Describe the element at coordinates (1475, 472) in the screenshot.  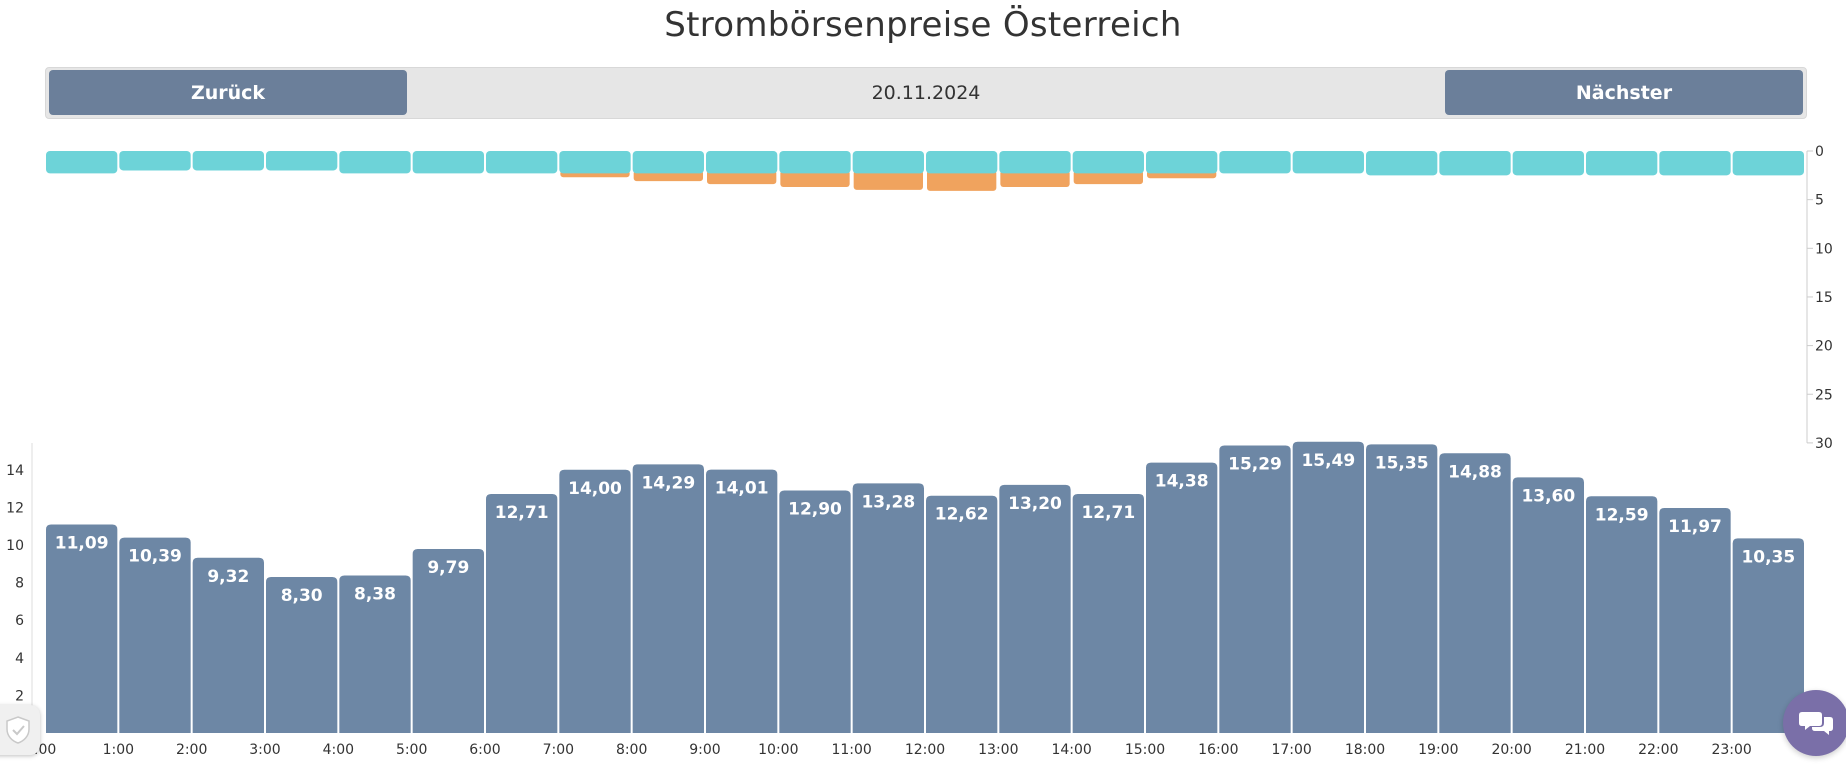
I see `bar-value-label: 14,88` at that location.